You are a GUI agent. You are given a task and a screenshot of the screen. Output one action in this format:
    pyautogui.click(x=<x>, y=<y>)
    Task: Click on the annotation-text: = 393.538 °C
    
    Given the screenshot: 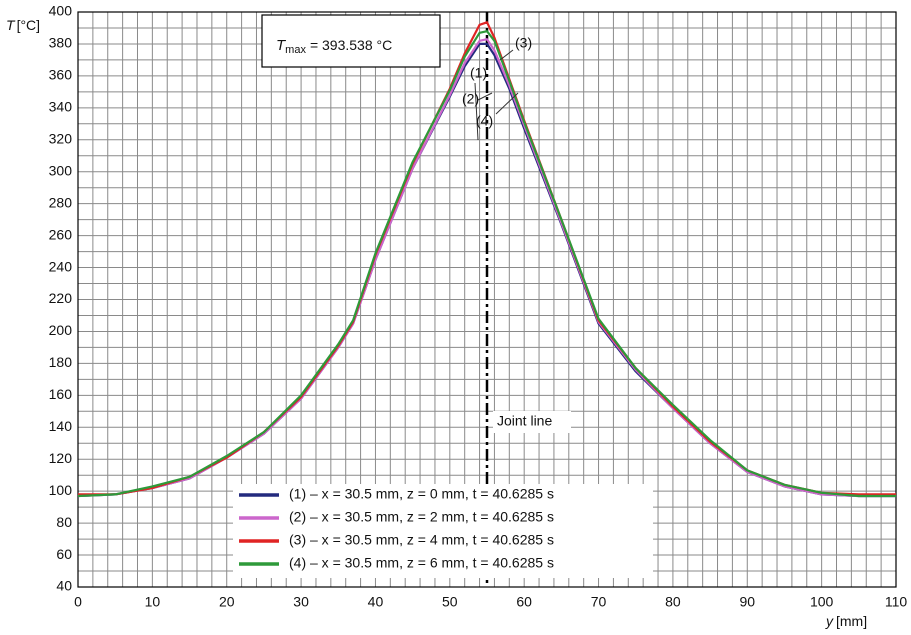 What is the action you would take?
    pyautogui.click(x=351, y=45)
    